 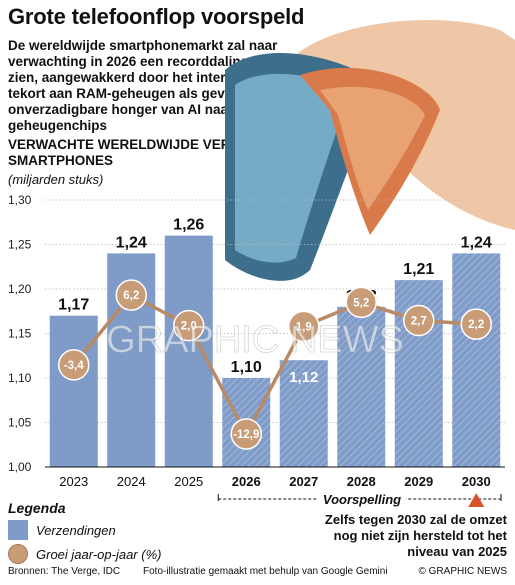 I want to click on growth-label: 5,2, so click(x=361, y=303).